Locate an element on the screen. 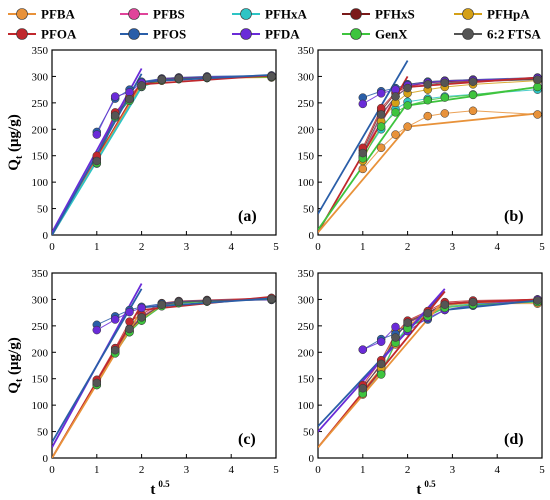 The width and height of the screenshot is (550, 500). x-axis-title: t 0.5 is located at coordinates (160, 488).